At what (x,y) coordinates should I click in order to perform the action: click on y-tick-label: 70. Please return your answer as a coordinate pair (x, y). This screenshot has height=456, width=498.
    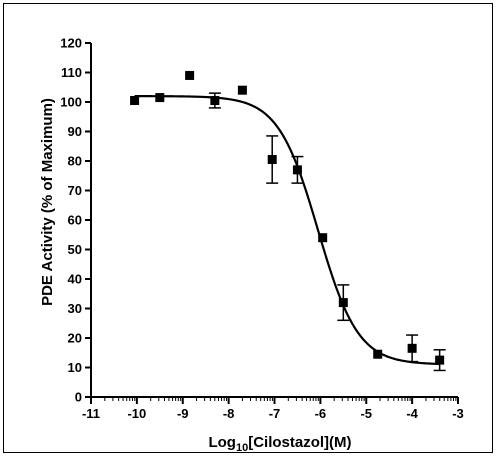
    Looking at the image, I should click on (75, 190).